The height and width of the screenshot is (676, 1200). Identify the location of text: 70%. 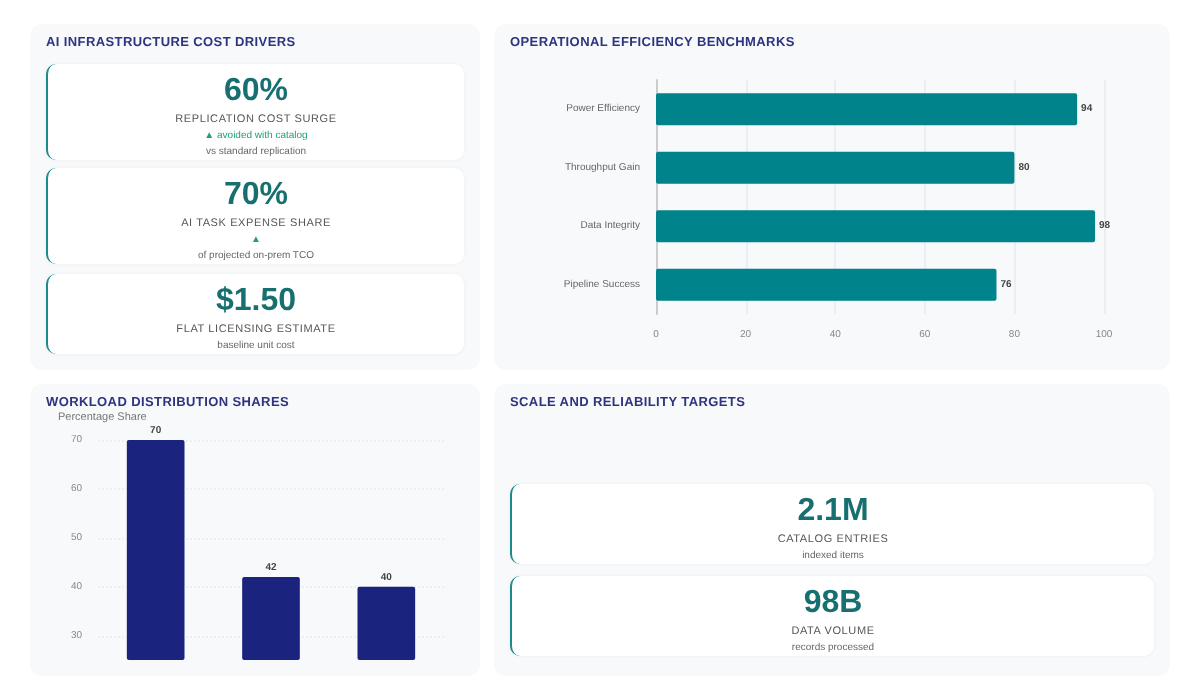
(256, 195).